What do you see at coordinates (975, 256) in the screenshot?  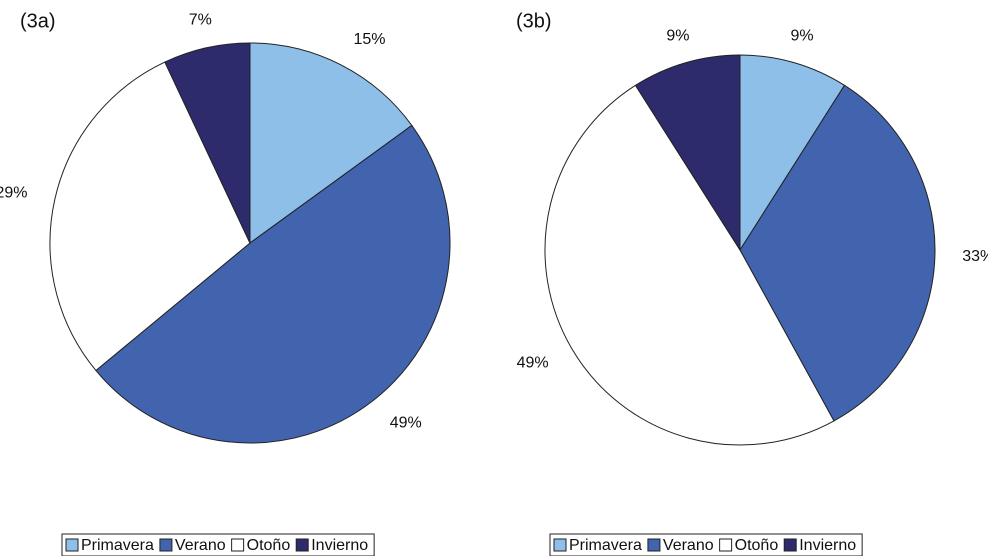 I see `data-label: 33%` at bounding box center [975, 256].